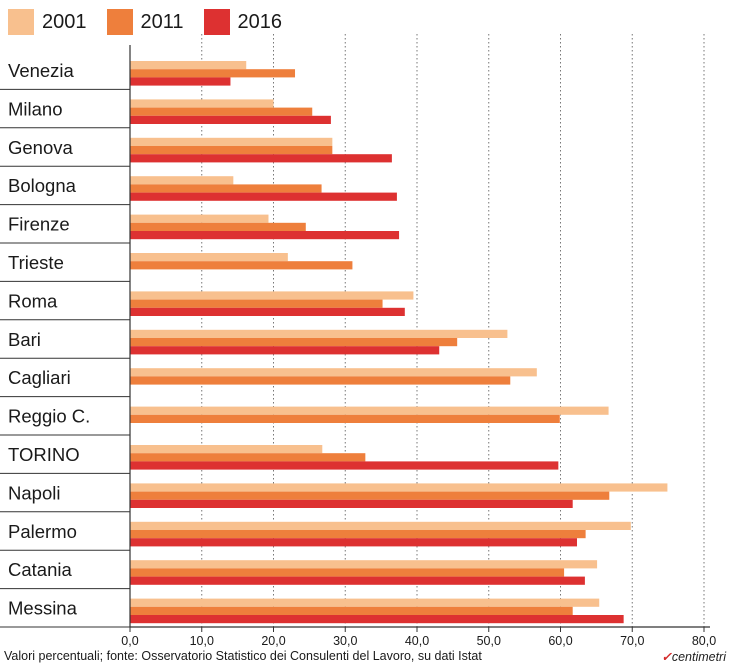 Image resolution: width=730 pixels, height=668 pixels. Describe the element at coordinates (704, 641) in the screenshot. I see `x-tick-label: 80,0` at that location.